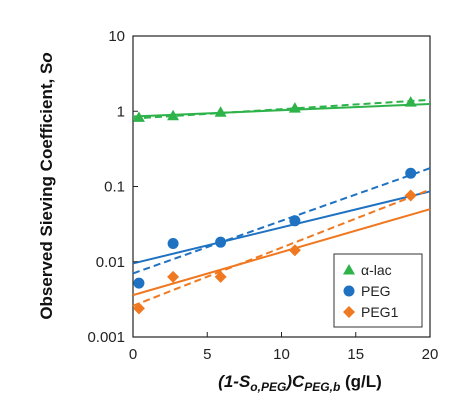 This screenshot has height=401, width=474. What do you see at coordinates (116, 36) in the screenshot?
I see `y-tick-label: 10` at bounding box center [116, 36].